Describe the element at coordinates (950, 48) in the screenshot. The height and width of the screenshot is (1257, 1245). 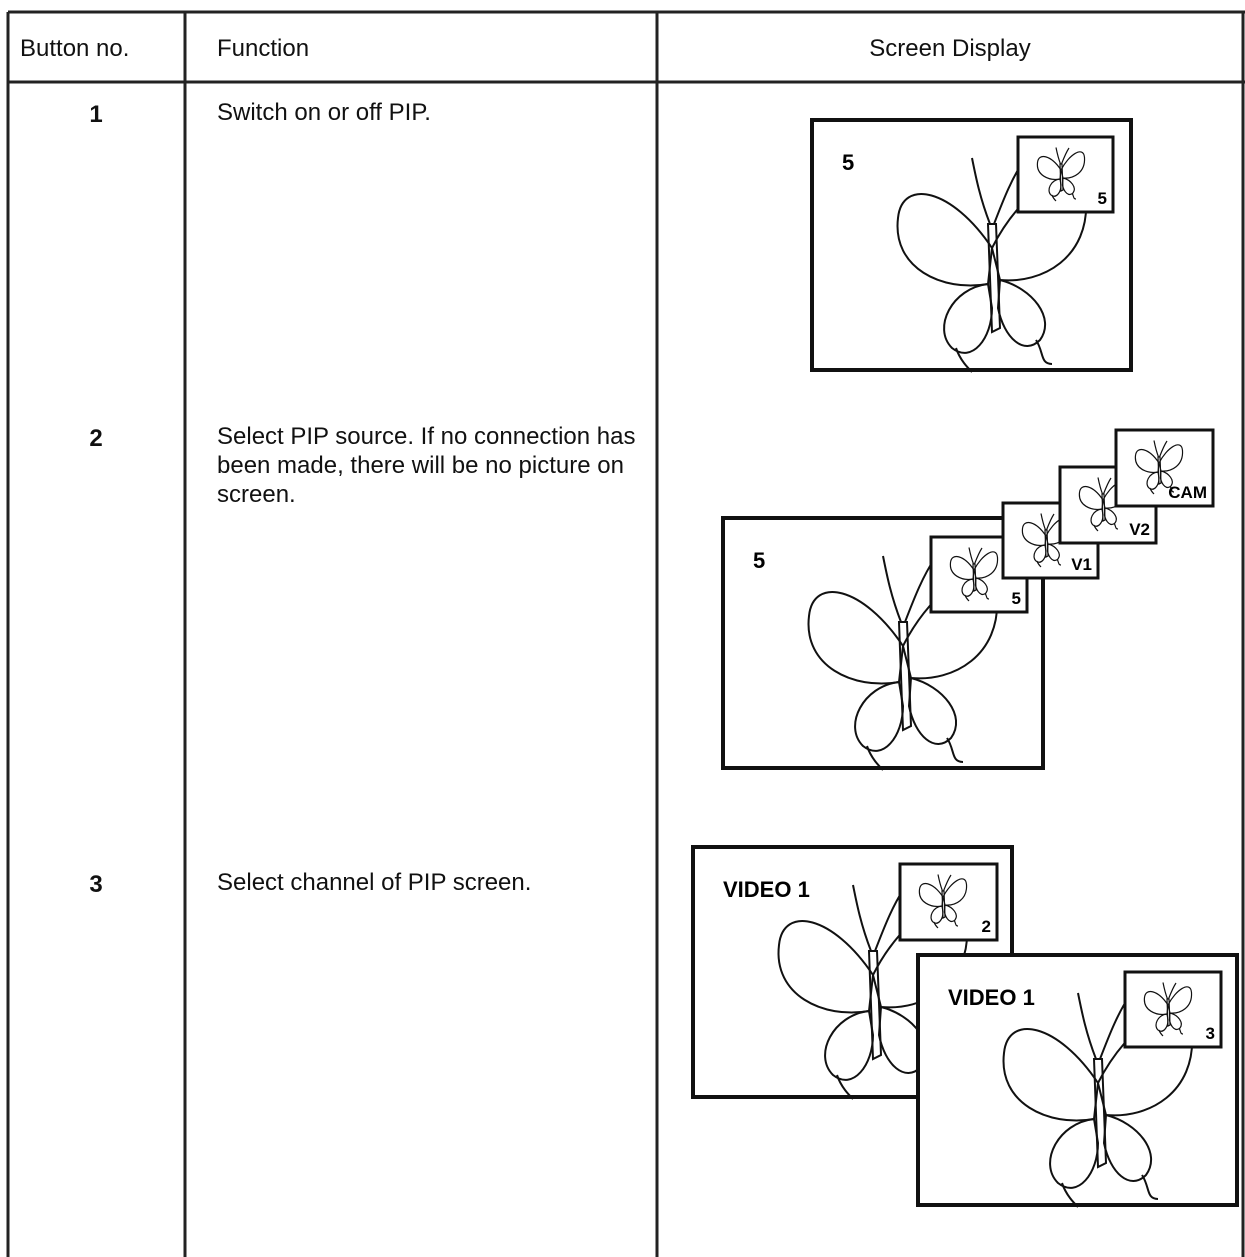
I see `header-cell: Screen Display` at that location.